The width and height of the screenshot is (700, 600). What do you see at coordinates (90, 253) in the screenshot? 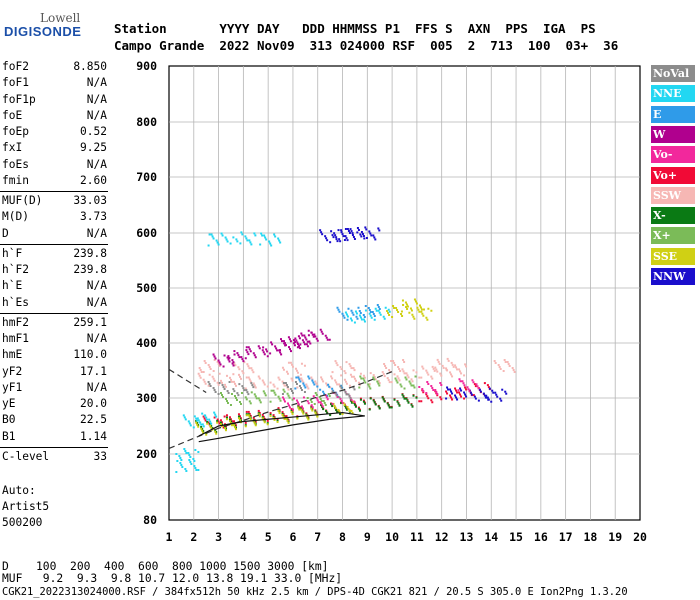
I see `param-value: 239.8` at bounding box center [90, 253].